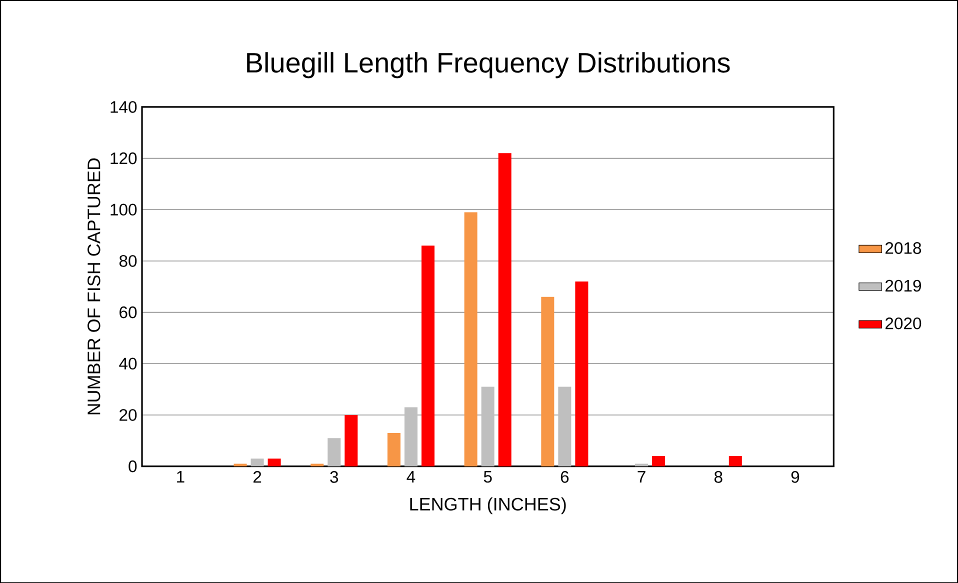  I want to click on x-tick-label: 7, so click(642, 476).